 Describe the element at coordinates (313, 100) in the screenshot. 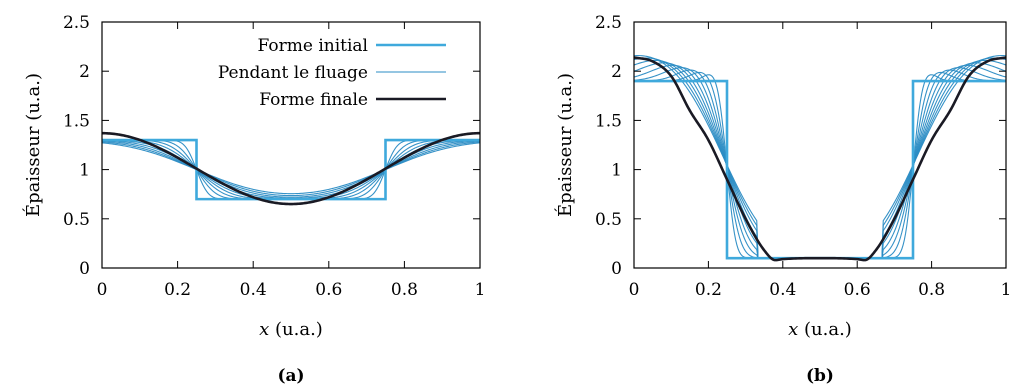

I see `legend-label-final: Forme finale` at that location.